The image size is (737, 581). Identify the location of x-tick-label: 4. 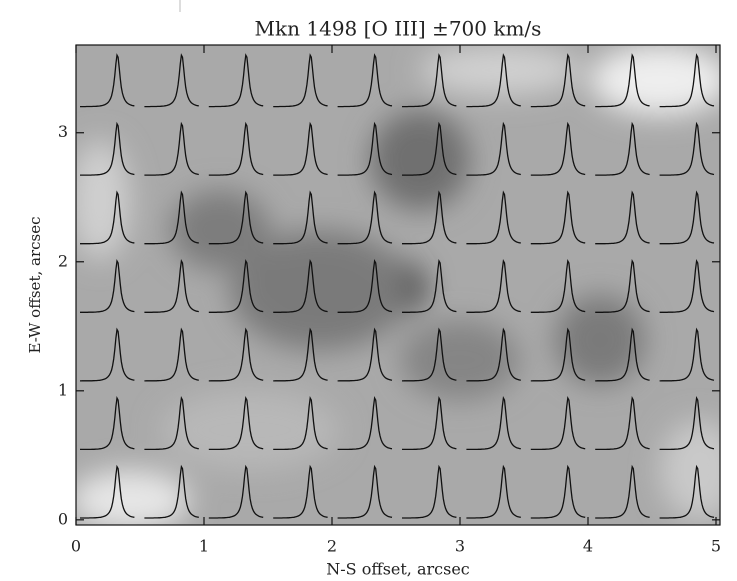
(588, 546).